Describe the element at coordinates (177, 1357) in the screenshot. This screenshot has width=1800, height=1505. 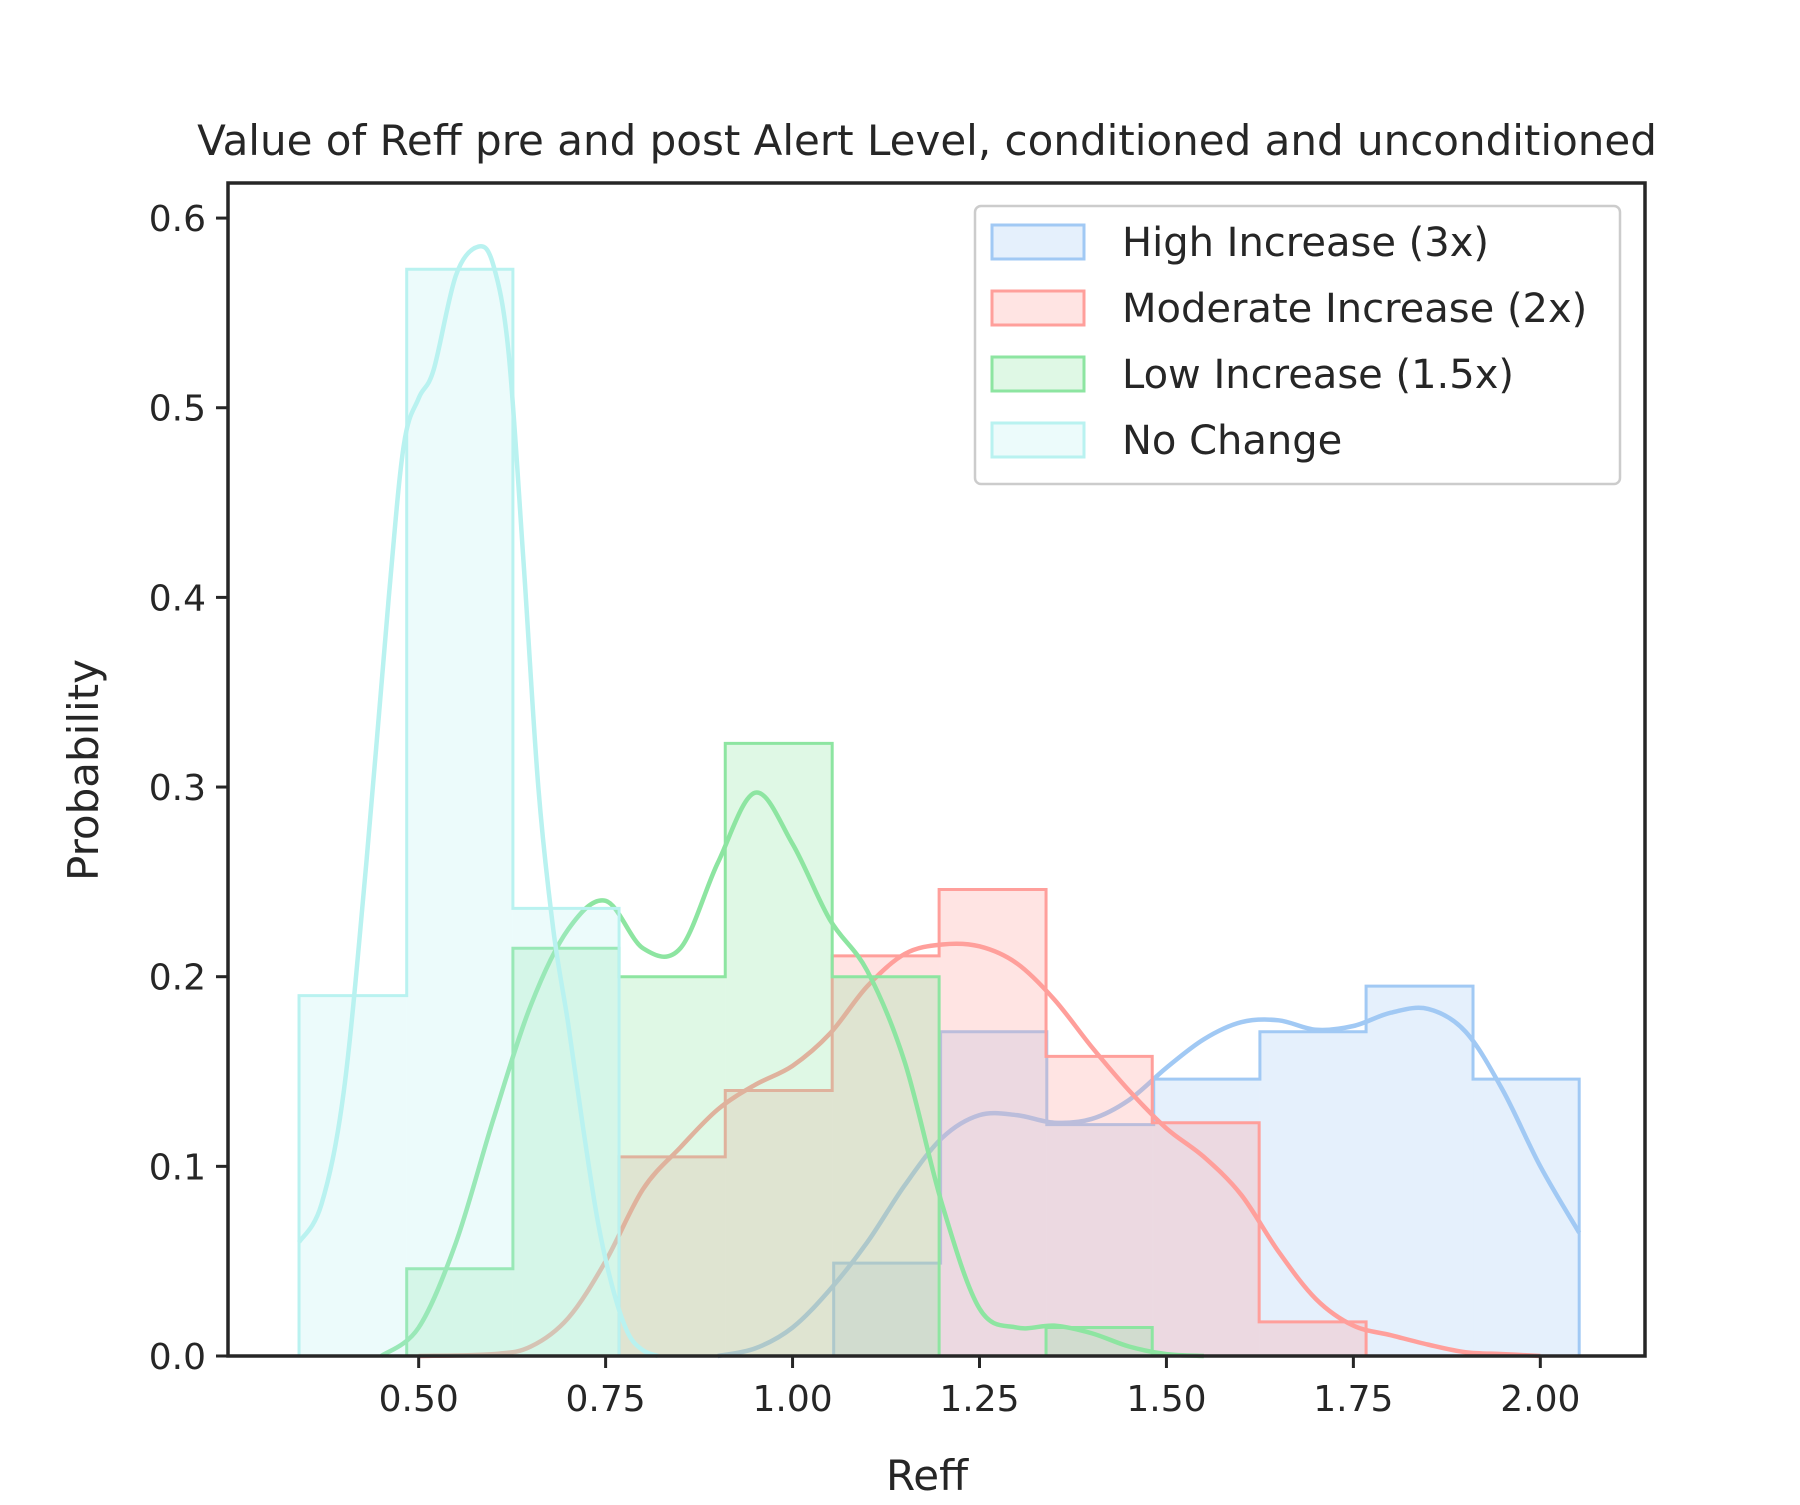
I see `y-tick-label: 0.0` at that location.